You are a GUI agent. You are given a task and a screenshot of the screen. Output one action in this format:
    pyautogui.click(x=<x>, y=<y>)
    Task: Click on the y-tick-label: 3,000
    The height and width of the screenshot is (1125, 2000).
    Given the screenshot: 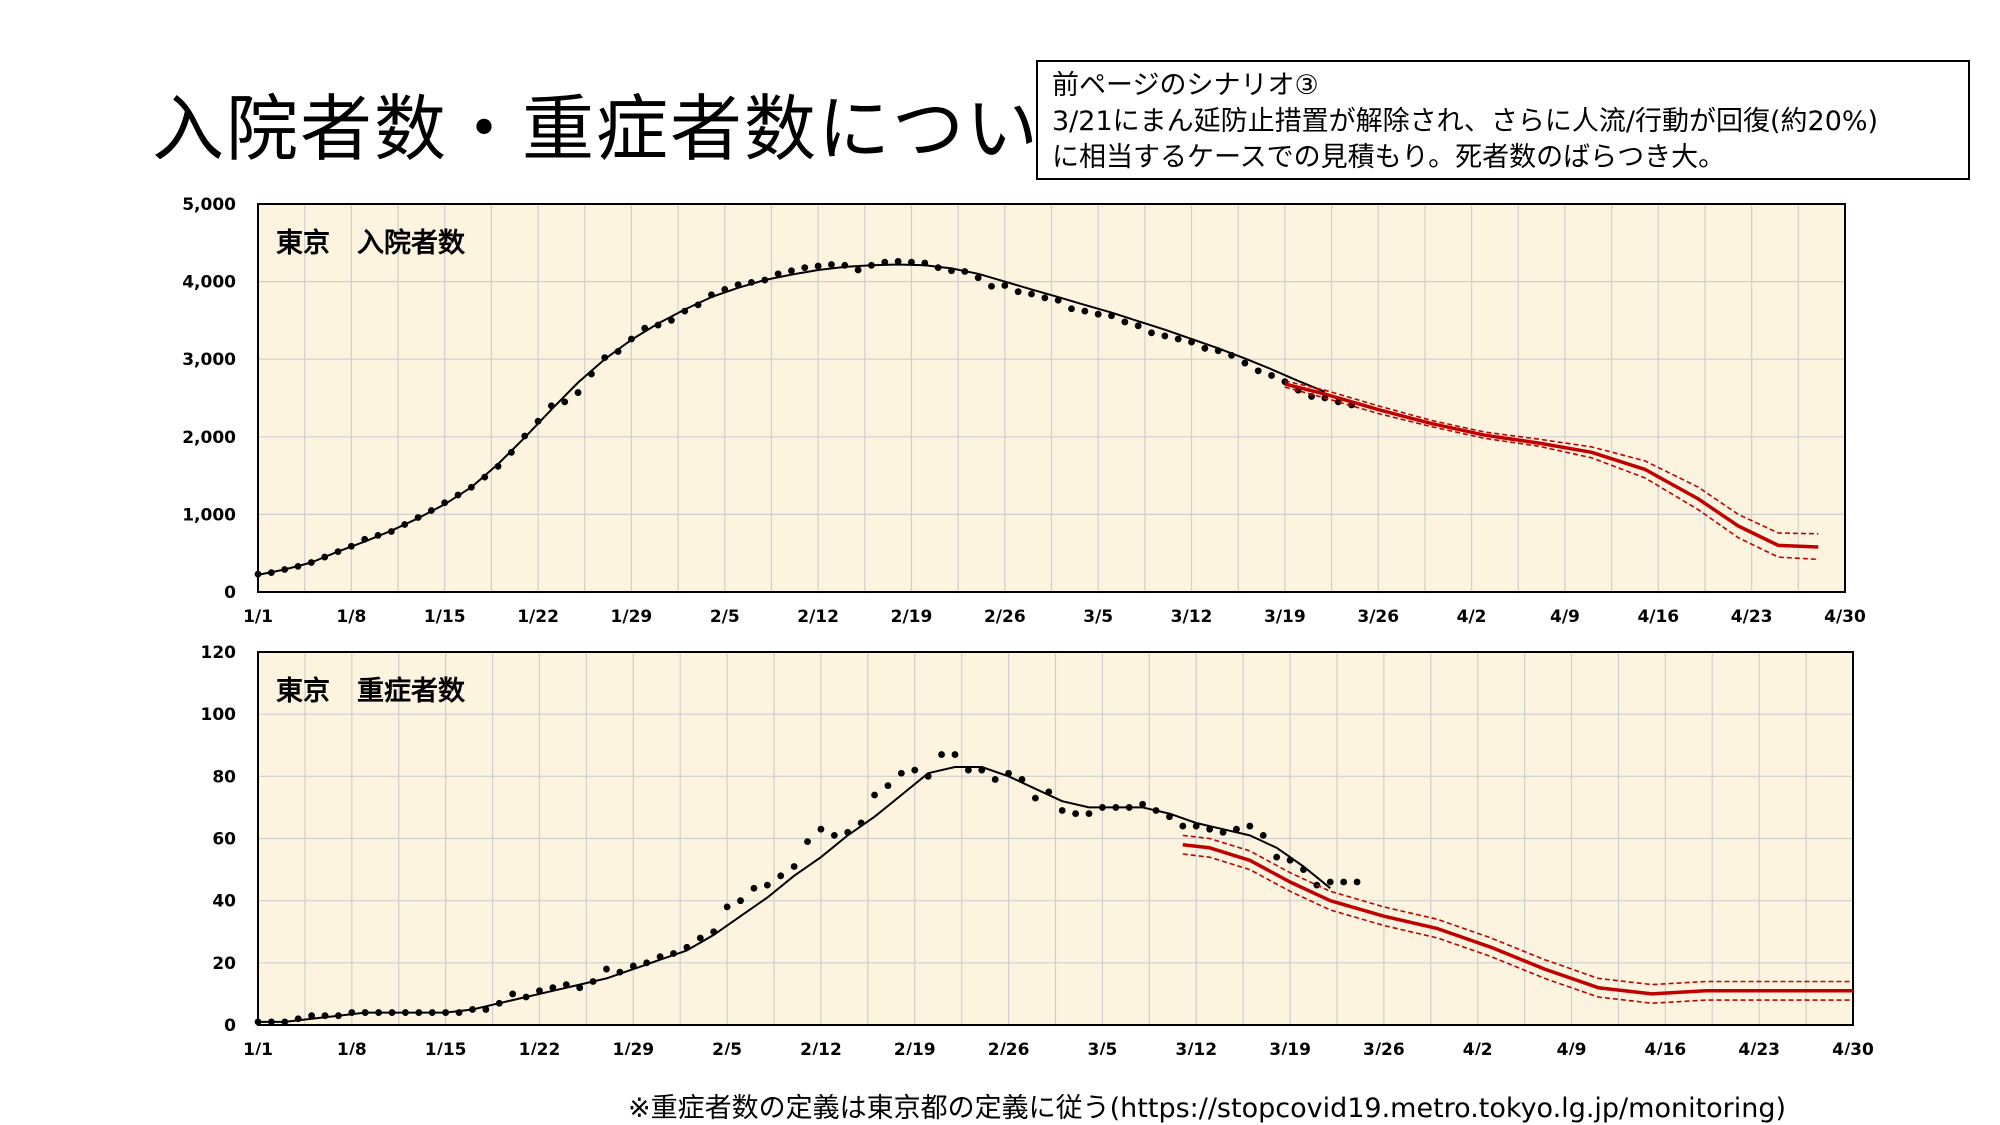 What is the action you would take?
    pyautogui.click(x=209, y=360)
    